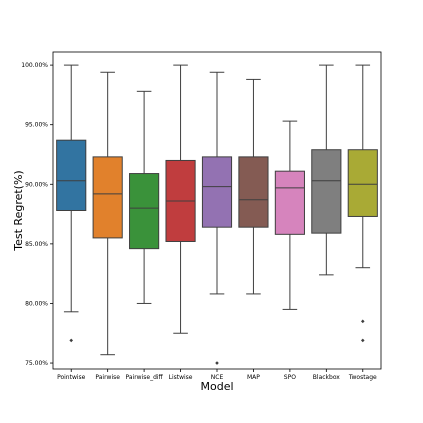 The image size is (423, 423). What do you see at coordinates (362, 377) in the screenshot?
I see `x-tick-label: Twostage` at bounding box center [362, 377].